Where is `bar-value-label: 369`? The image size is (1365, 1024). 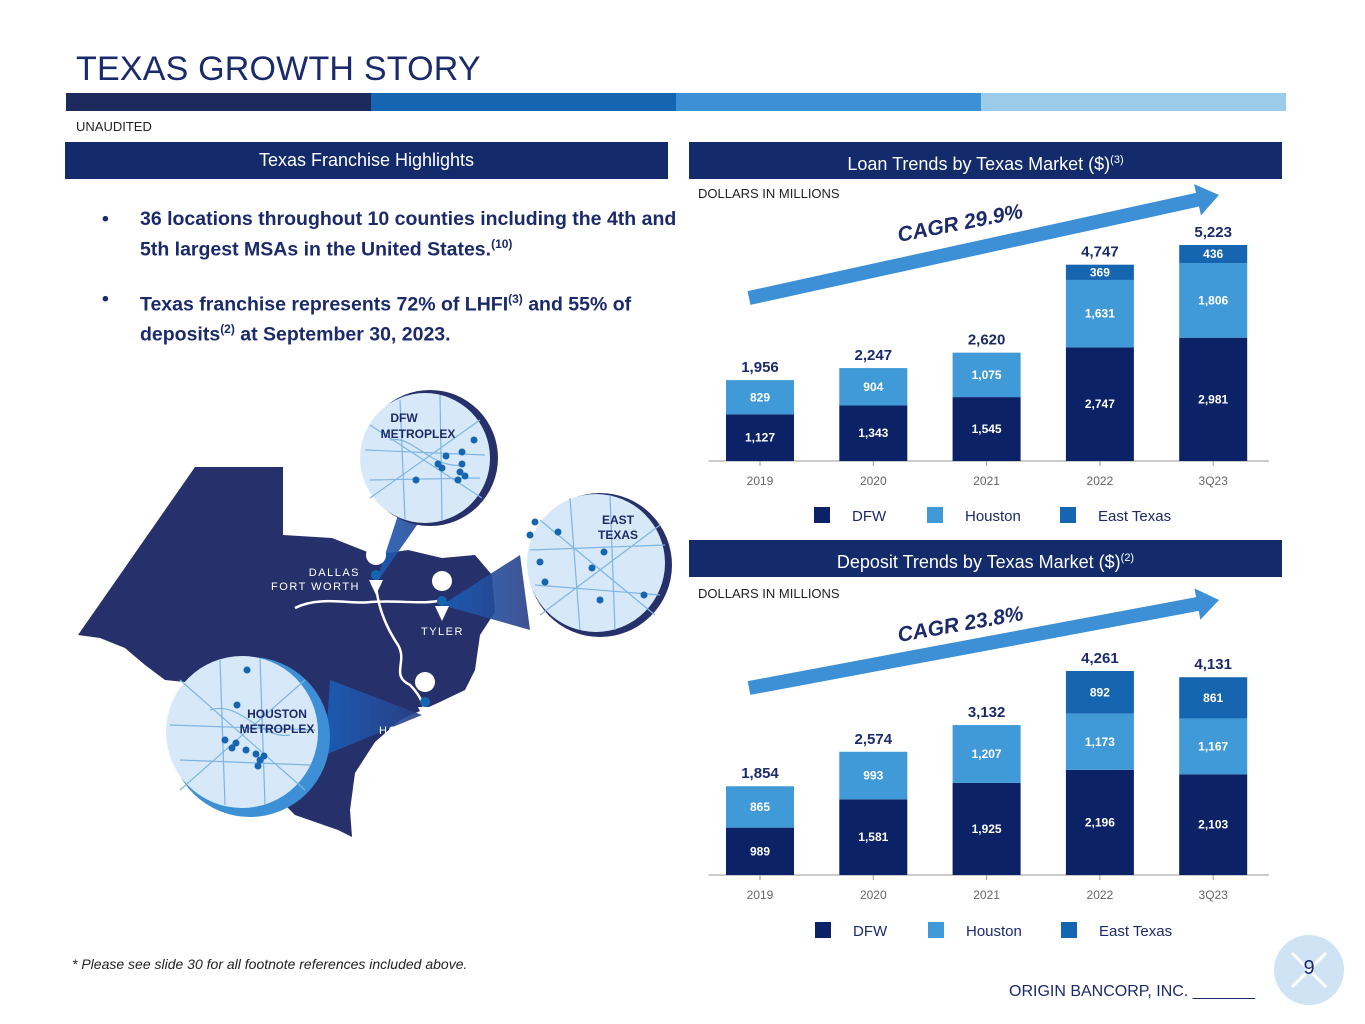
bar-value-label: 369 is located at coordinates (1100, 272).